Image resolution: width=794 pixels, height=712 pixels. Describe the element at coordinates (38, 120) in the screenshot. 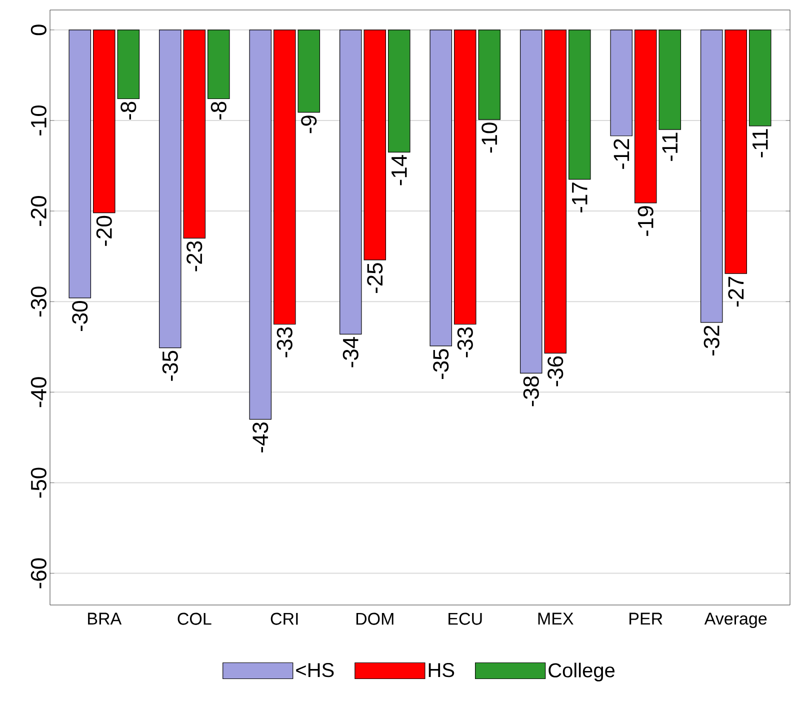

I see `y-tick-label: -10` at that location.